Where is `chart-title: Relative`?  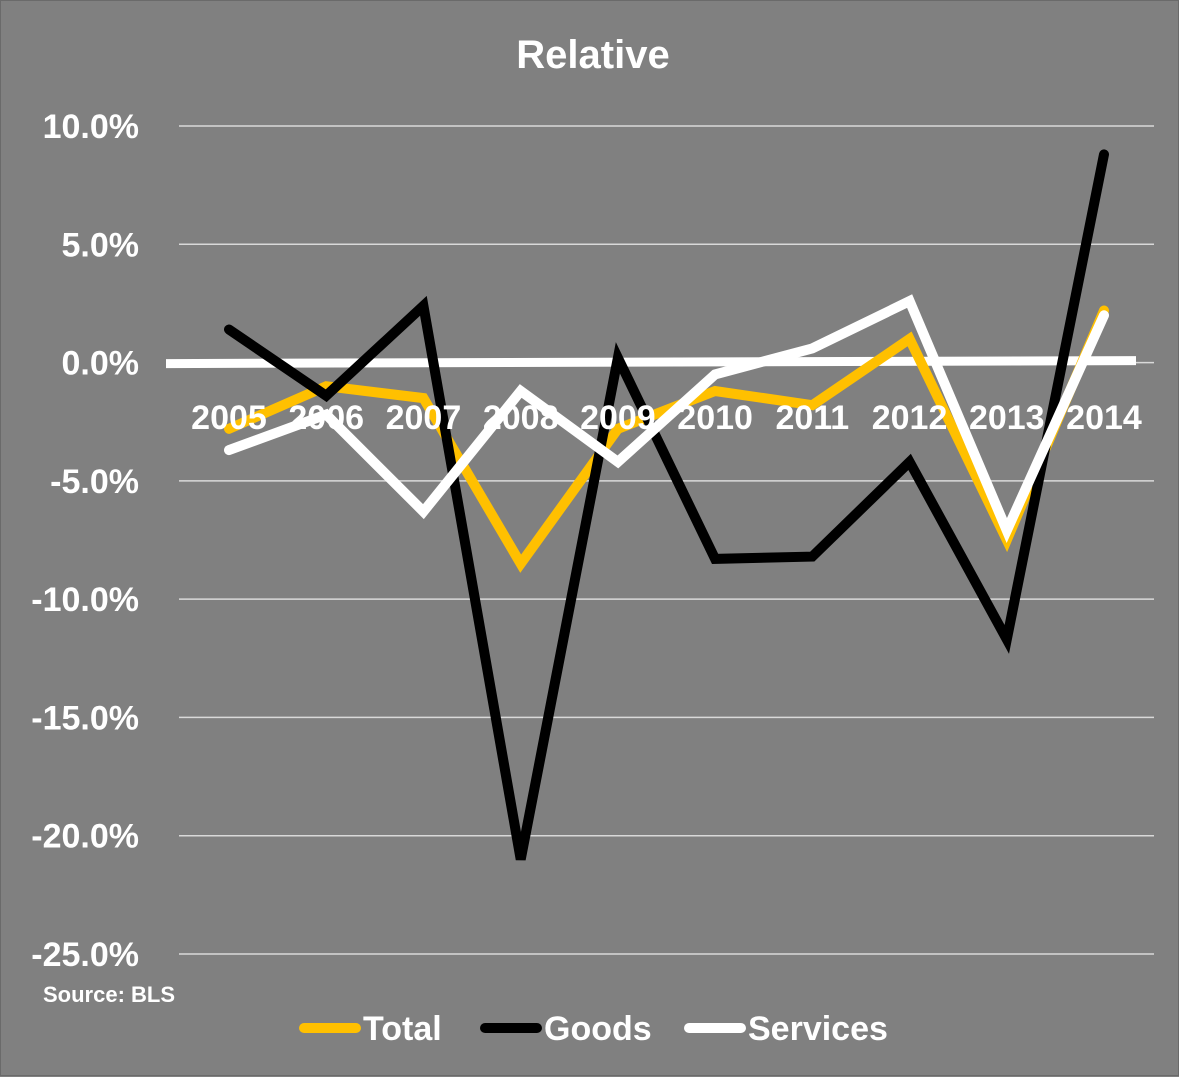 chart-title: Relative is located at coordinates (592, 55).